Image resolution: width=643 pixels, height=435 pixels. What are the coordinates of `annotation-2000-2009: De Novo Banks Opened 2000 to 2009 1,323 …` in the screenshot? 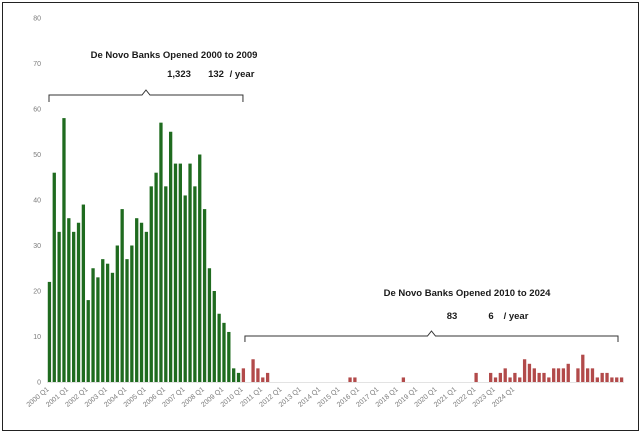 It's located at (153, 76).